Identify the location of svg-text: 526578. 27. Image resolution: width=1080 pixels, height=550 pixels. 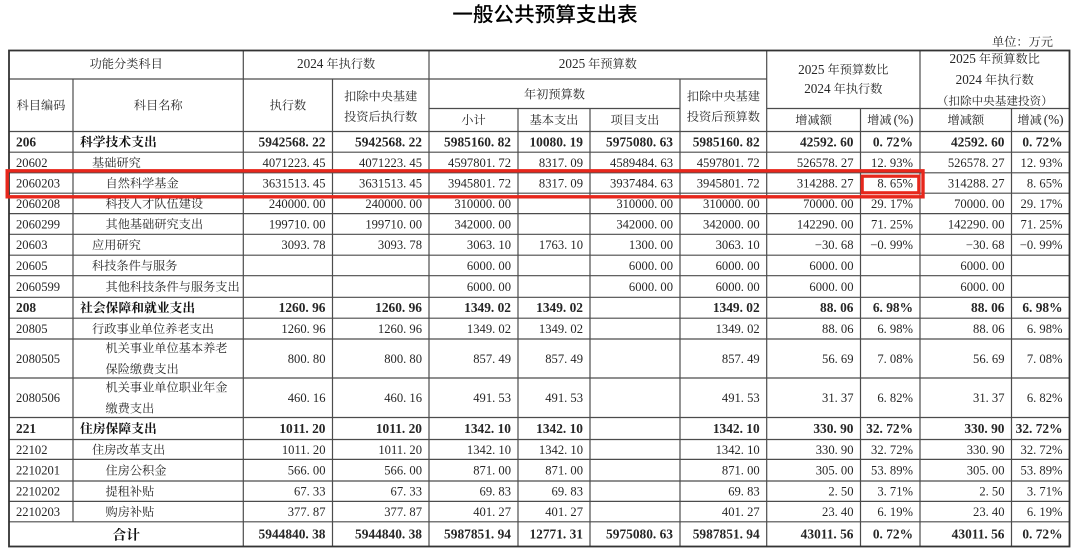
(976, 163).